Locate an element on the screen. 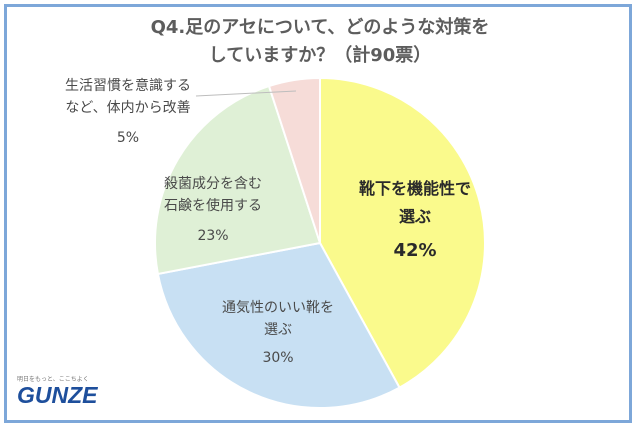  slice-value-label-2: 30% is located at coordinates (277, 358).